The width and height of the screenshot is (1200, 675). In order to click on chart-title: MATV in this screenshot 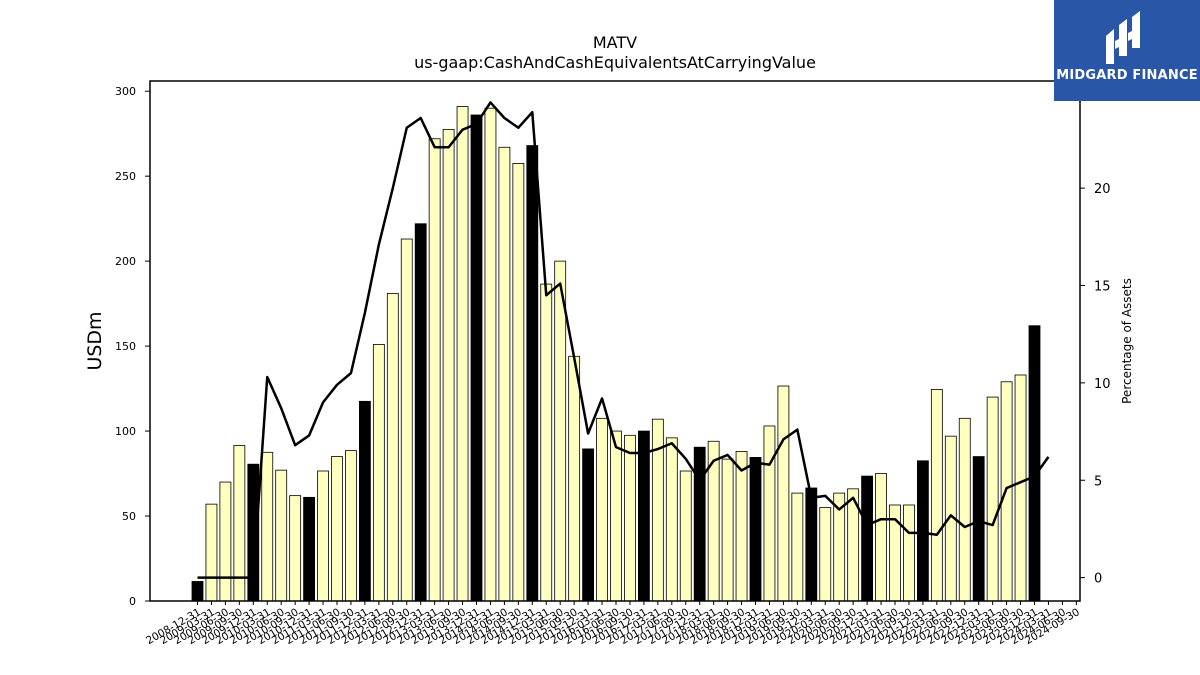, I will do `click(615, 42)`.